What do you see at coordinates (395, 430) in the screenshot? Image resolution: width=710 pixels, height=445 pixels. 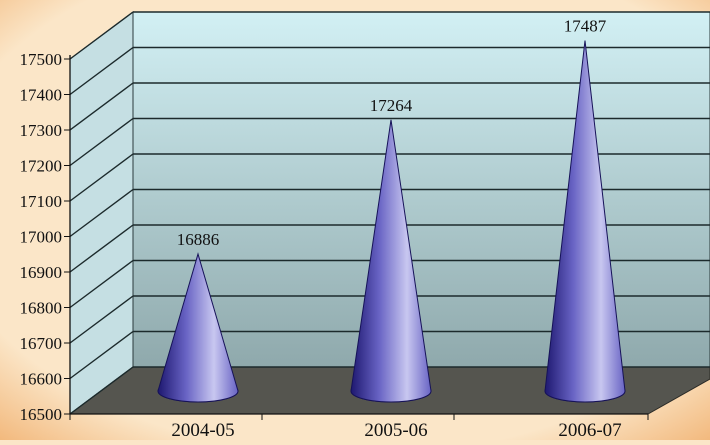 I see `x-tick-label: 2005-06` at bounding box center [395, 430].